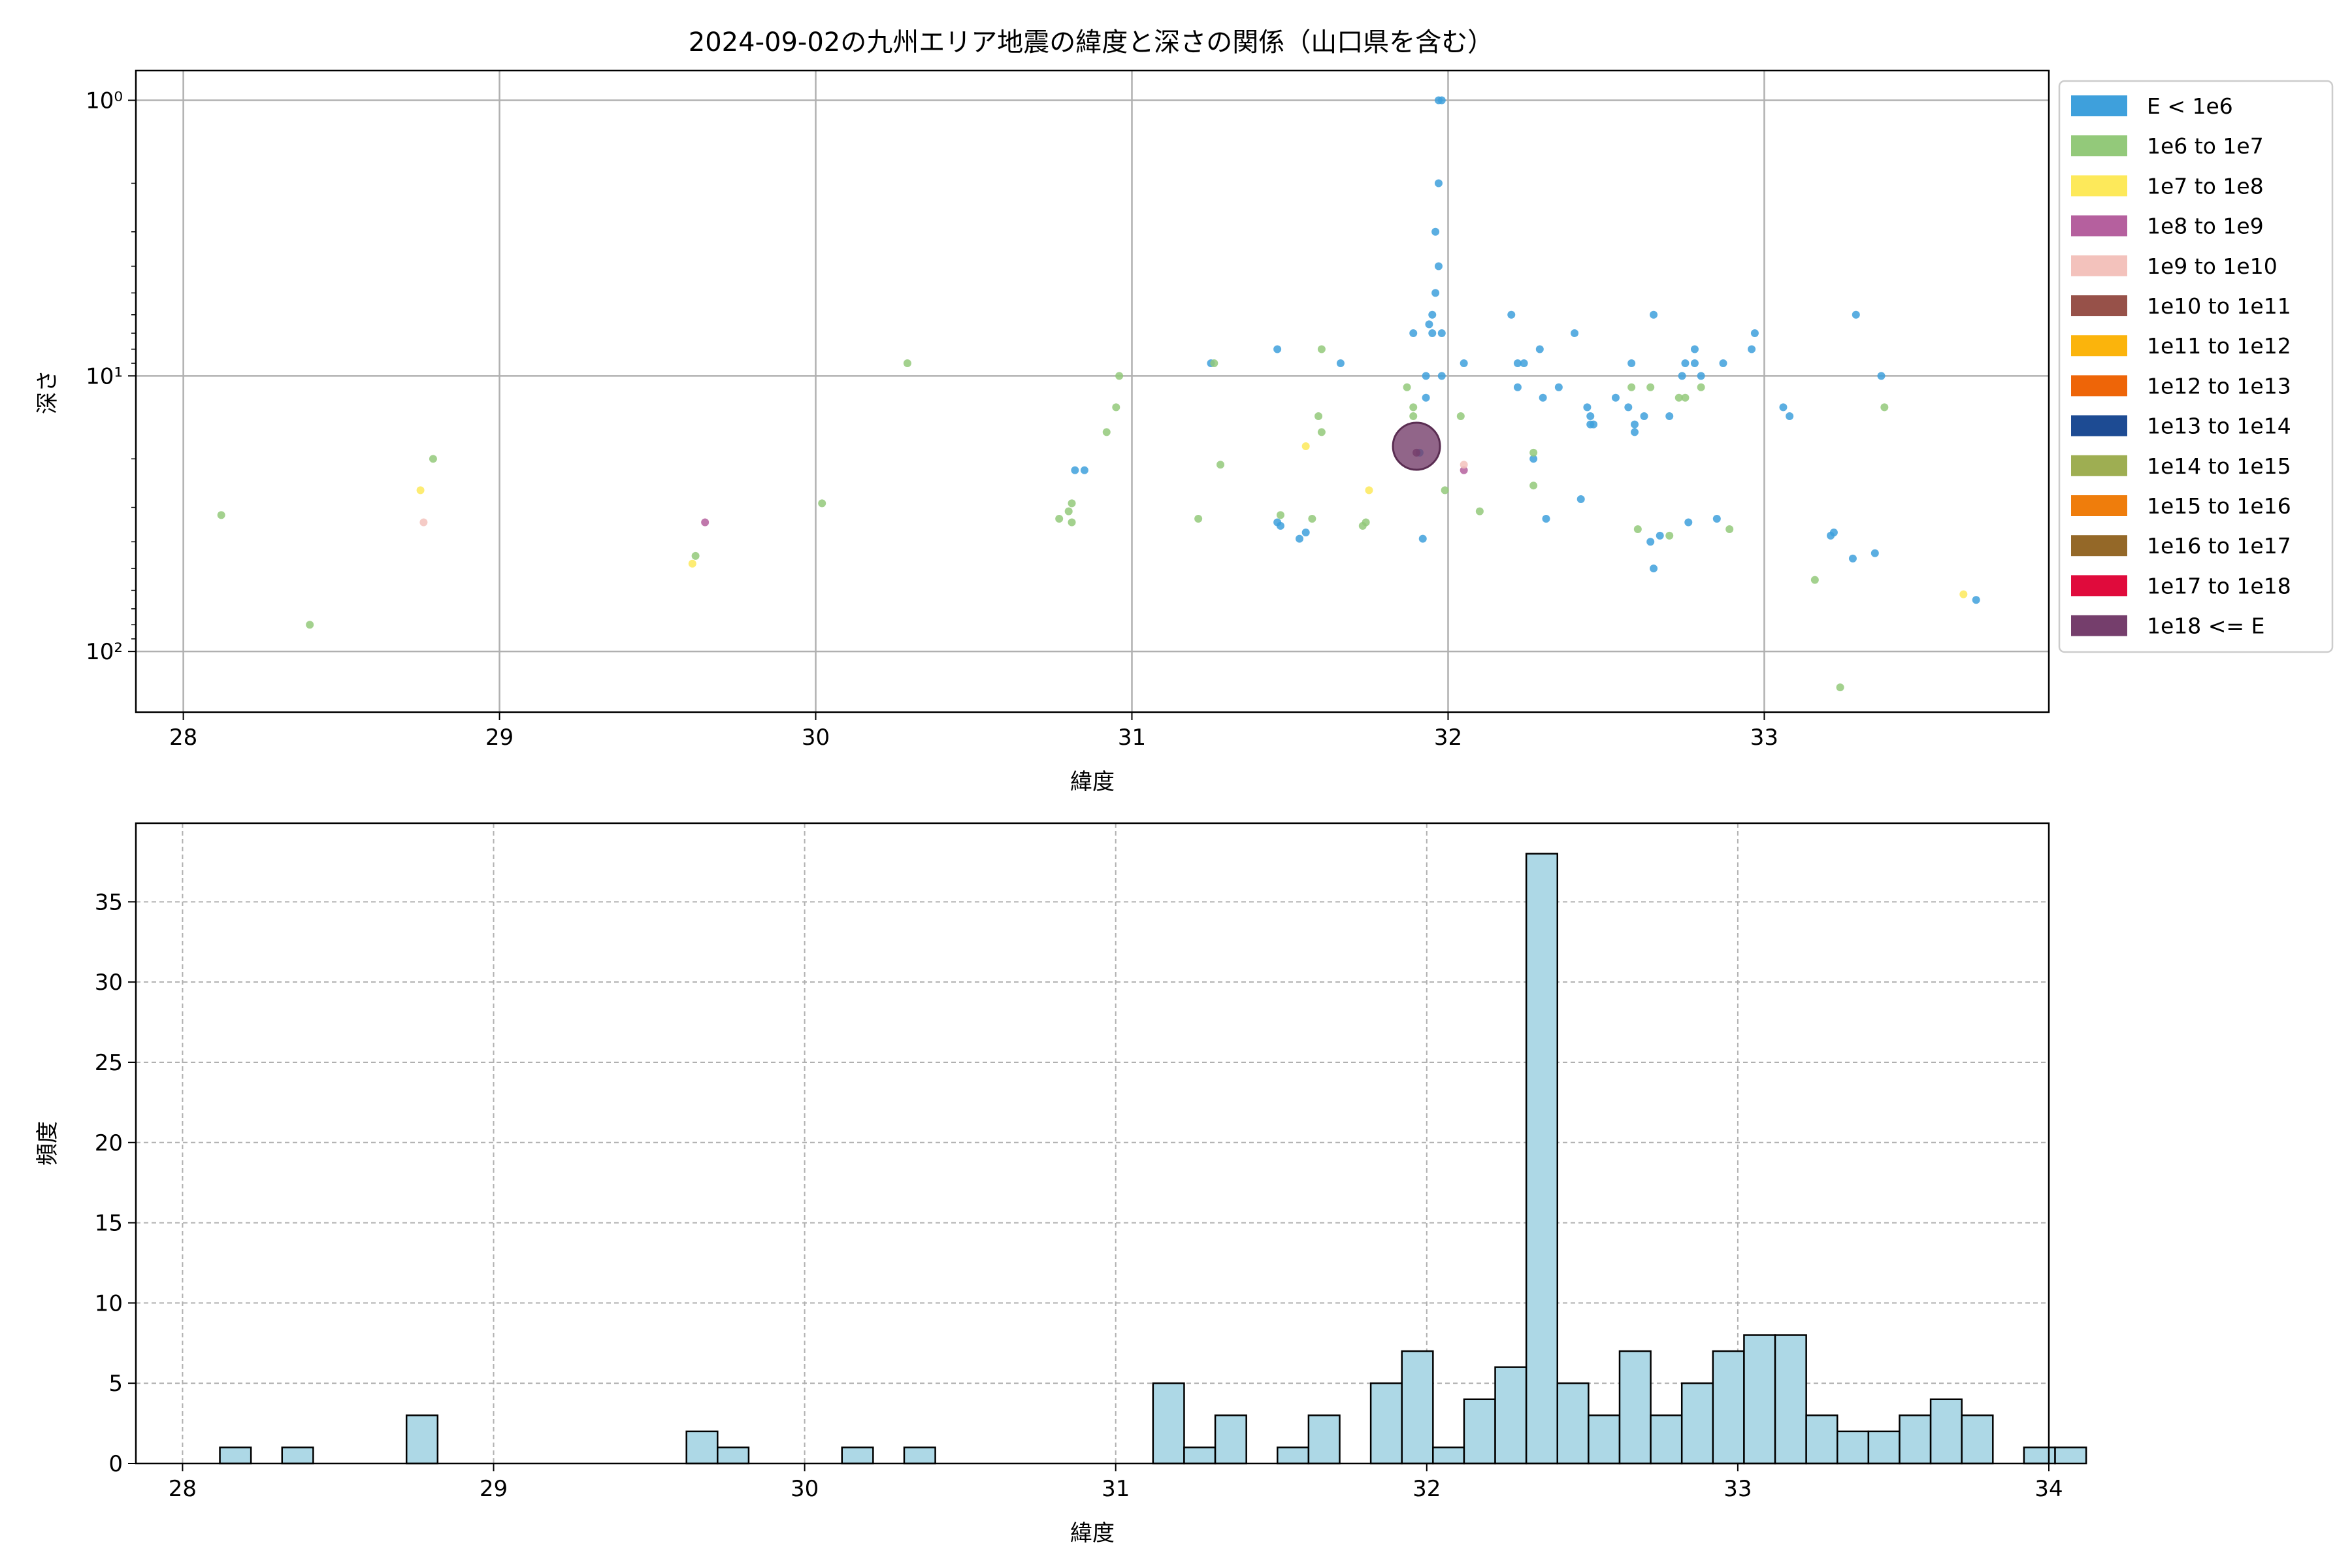 The image size is (2352, 1568). What do you see at coordinates (499, 738) in the screenshot?
I see `scatter-x-tick-label: 29` at bounding box center [499, 738].